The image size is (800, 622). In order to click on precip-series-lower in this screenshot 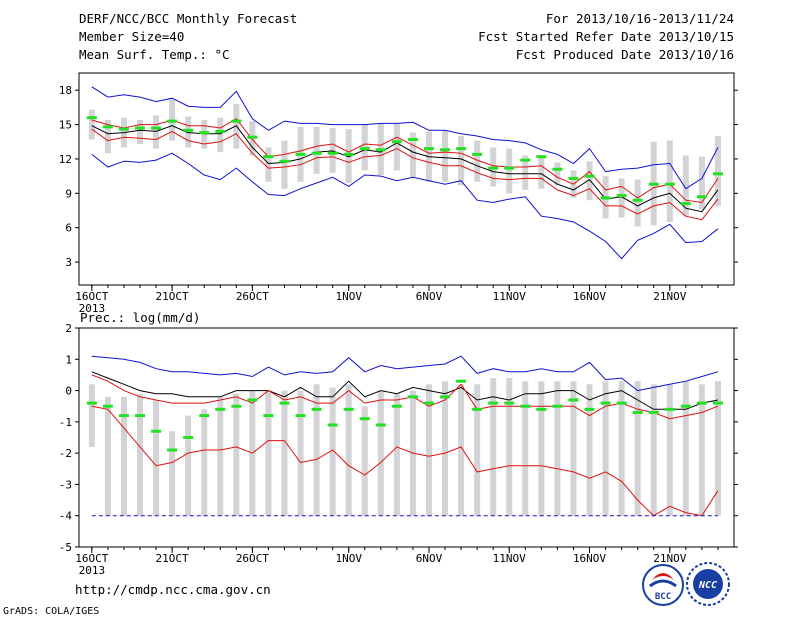, I will do `click(405, 461)`.